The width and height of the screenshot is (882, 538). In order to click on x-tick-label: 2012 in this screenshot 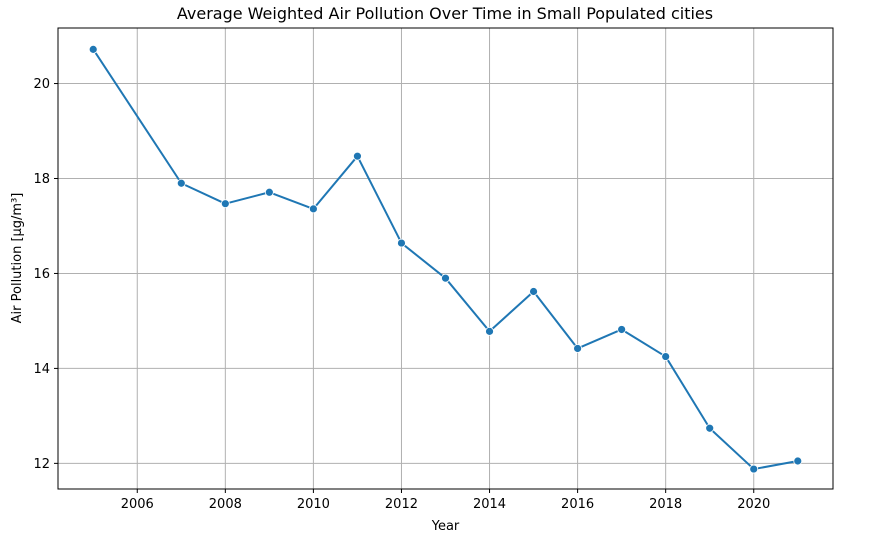, I will do `click(401, 504)`.